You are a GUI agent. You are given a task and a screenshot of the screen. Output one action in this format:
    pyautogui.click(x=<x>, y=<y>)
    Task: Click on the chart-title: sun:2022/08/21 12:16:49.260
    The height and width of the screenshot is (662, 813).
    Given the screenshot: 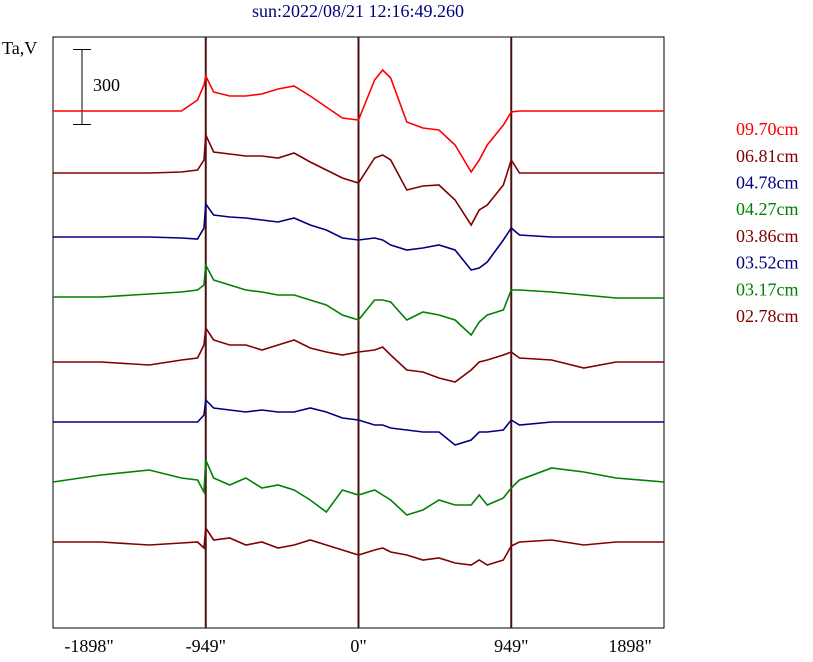 What is the action you would take?
    pyautogui.click(x=358, y=11)
    